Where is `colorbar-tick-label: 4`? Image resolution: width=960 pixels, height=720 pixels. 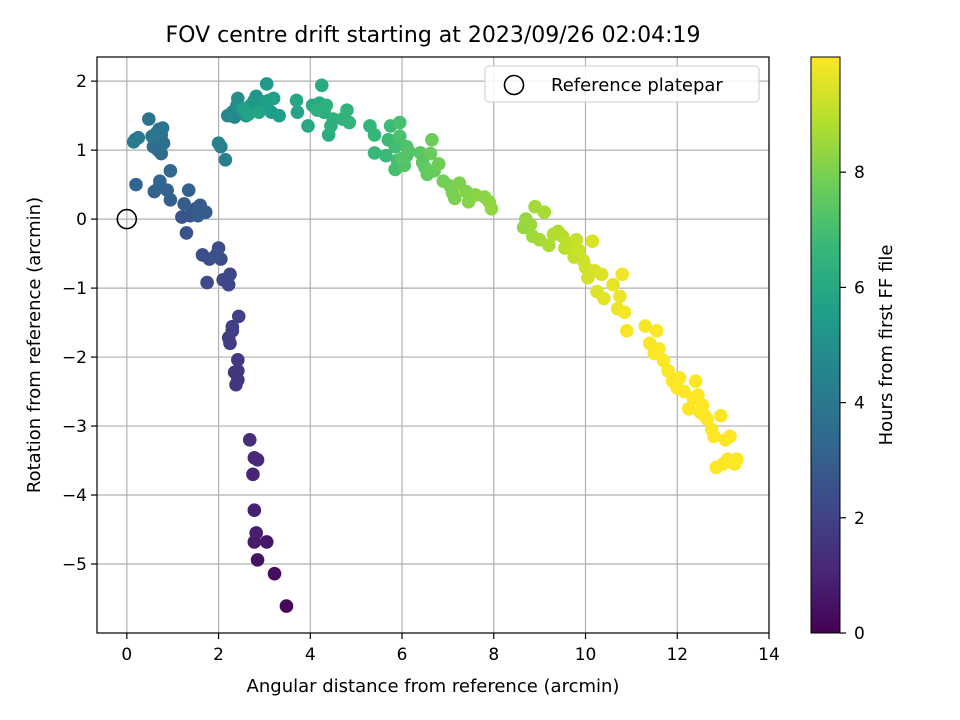 colorbar-tick-label: 4 is located at coordinates (859, 404).